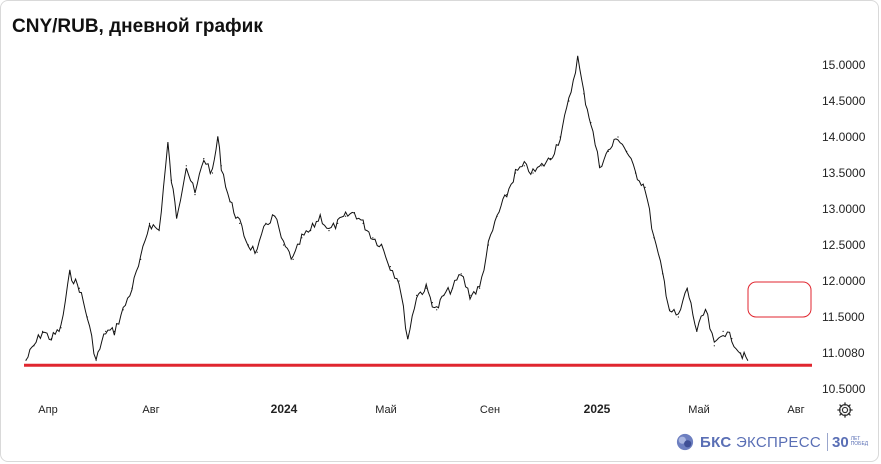 Image resolution: width=881 pixels, height=464 pixels. Describe the element at coordinates (843, 317) in the screenshot. I see `y-tick-label: 11.5000` at that location.